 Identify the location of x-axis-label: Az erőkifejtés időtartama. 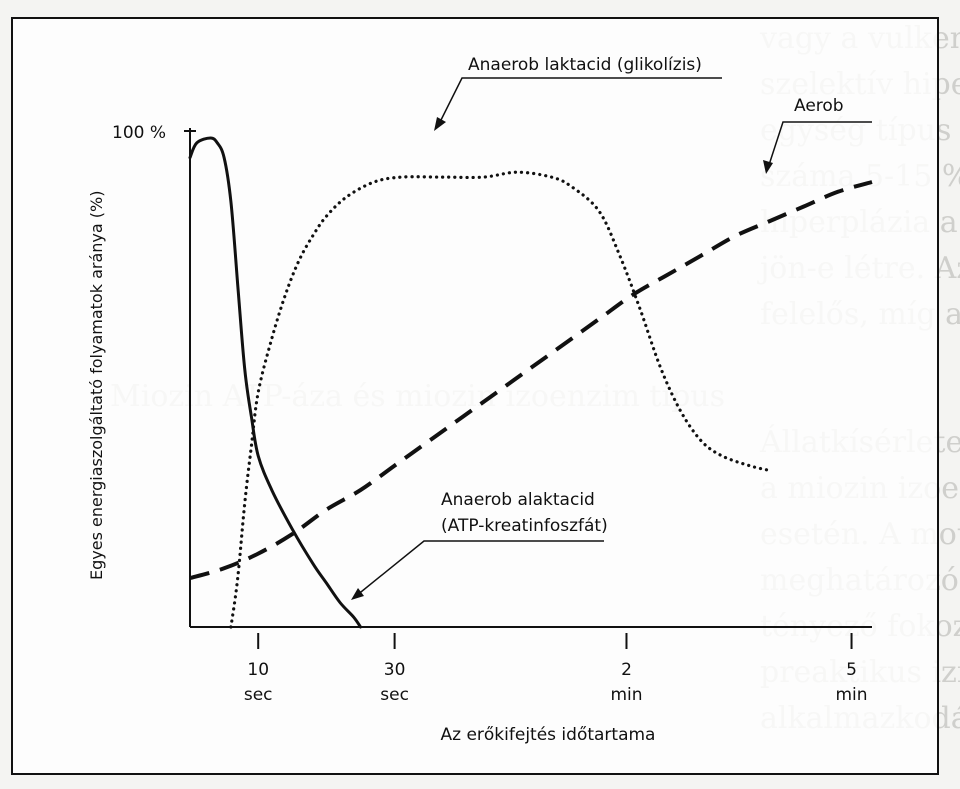
(548, 735).